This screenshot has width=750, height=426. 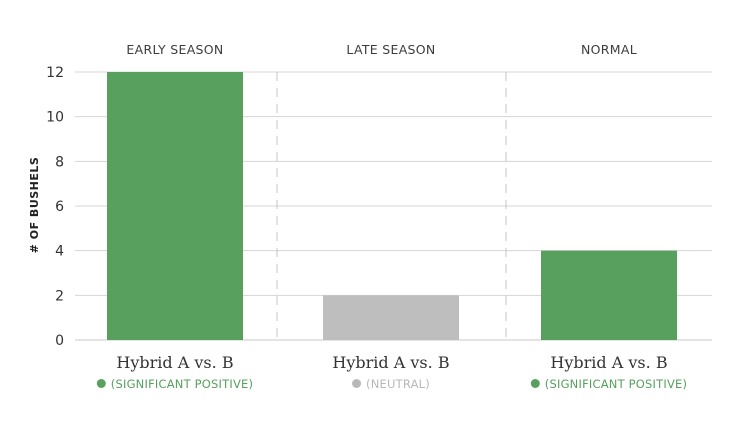 What do you see at coordinates (609, 49) in the screenshot?
I see `panel-title: NORMAL` at bounding box center [609, 49].